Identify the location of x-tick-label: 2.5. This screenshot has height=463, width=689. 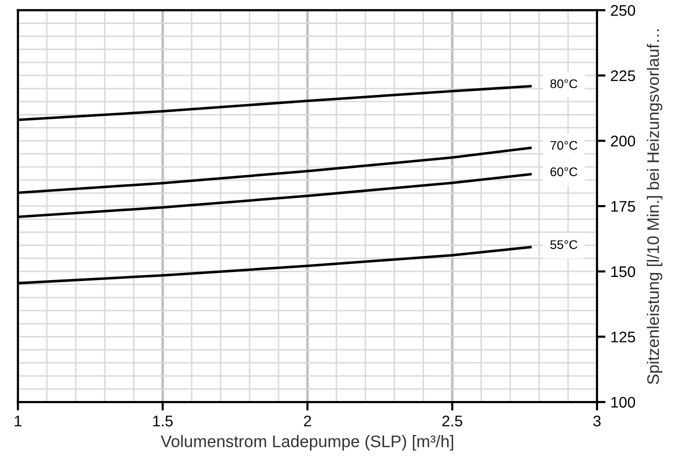
(452, 421).